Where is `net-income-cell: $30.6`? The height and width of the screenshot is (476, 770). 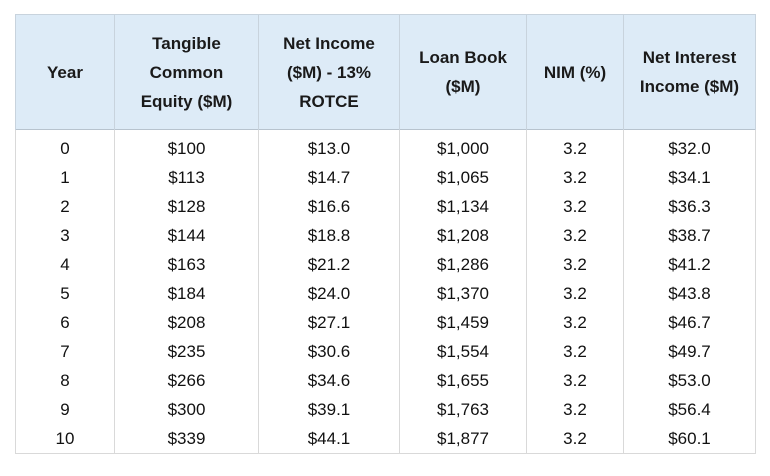 net-income-cell: $30.6 is located at coordinates (329, 351).